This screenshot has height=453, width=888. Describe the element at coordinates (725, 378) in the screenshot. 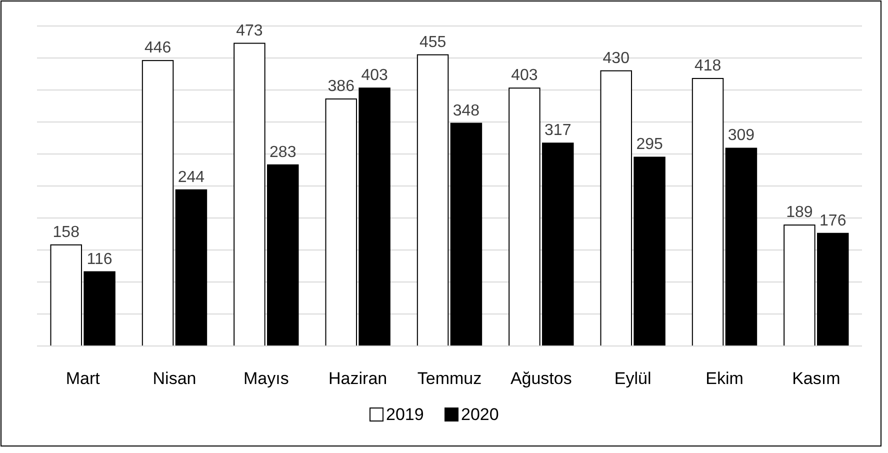

I see `x-tick-label: Ekim` at that location.